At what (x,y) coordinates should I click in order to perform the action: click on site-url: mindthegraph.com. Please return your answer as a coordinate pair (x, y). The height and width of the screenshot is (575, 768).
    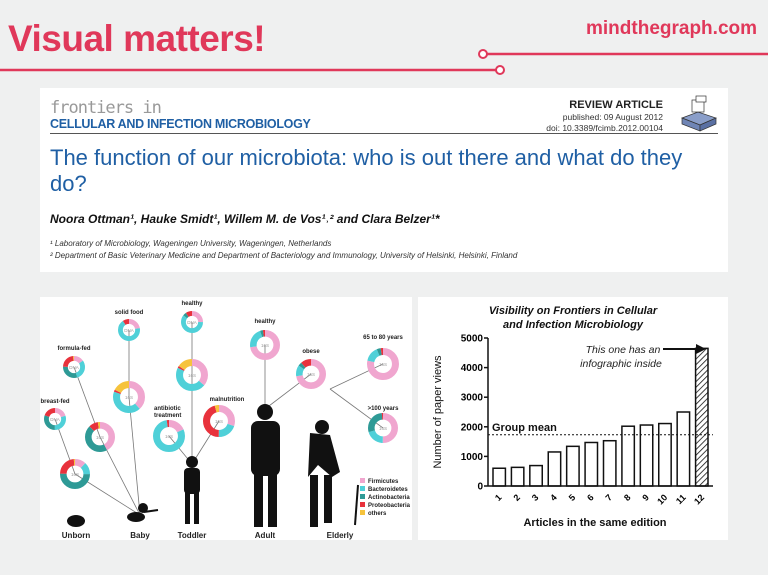
    Looking at the image, I should click on (672, 28).